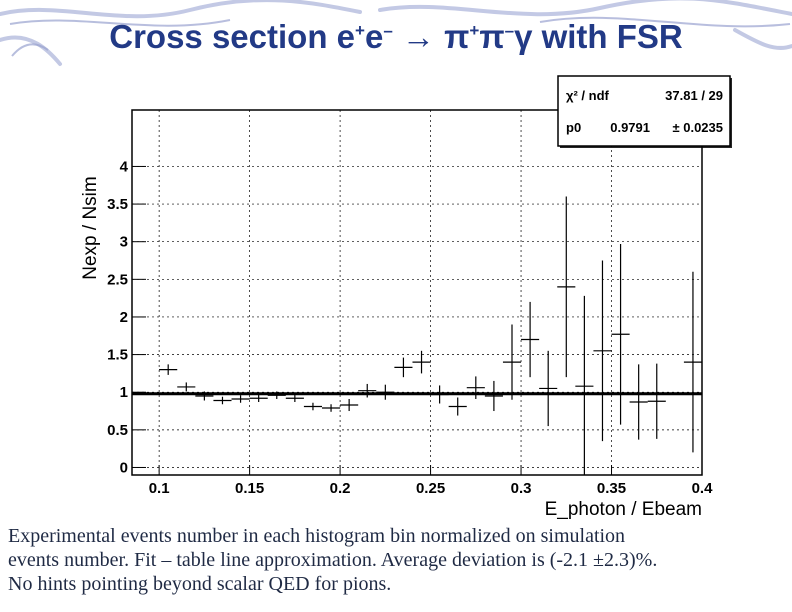 This screenshot has height=612, width=792. What do you see at coordinates (430, 488) in the screenshot?
I see `x-tick-label: 0.25` at bounding box center [430, 488].